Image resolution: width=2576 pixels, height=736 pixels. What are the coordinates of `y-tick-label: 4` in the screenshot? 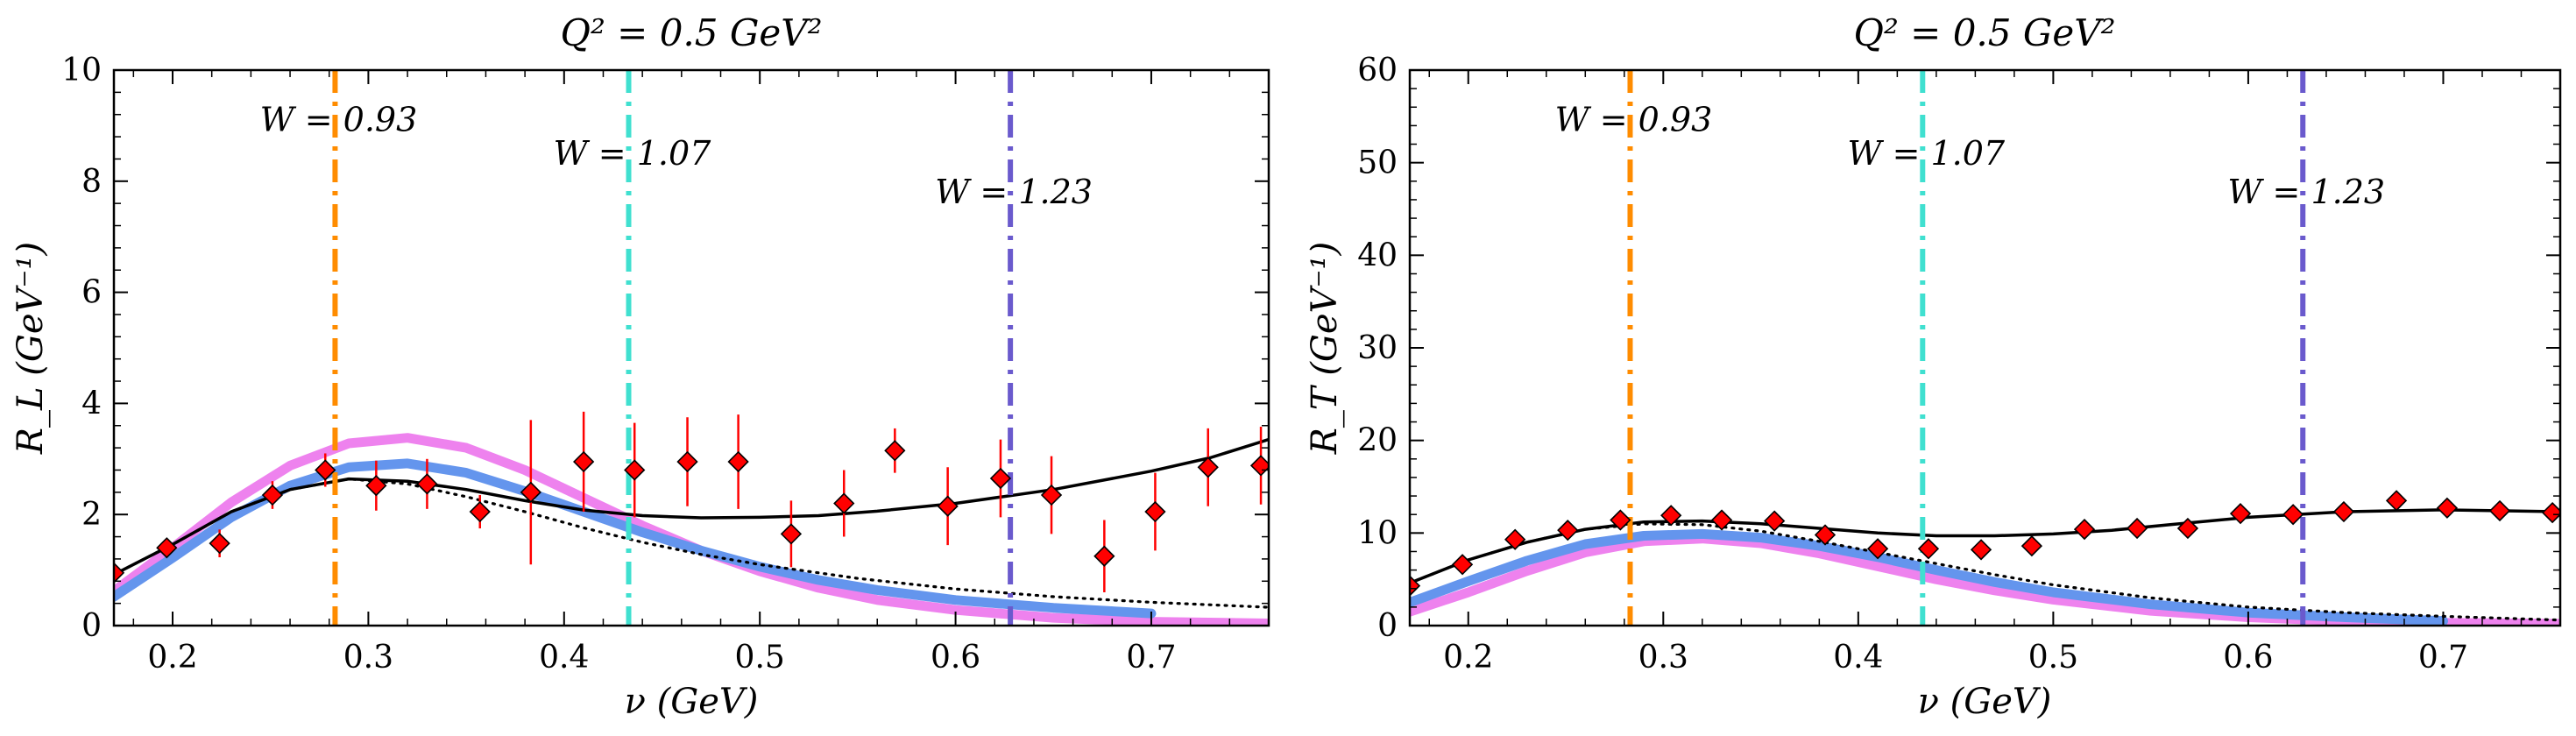 It's located at (91, 403).